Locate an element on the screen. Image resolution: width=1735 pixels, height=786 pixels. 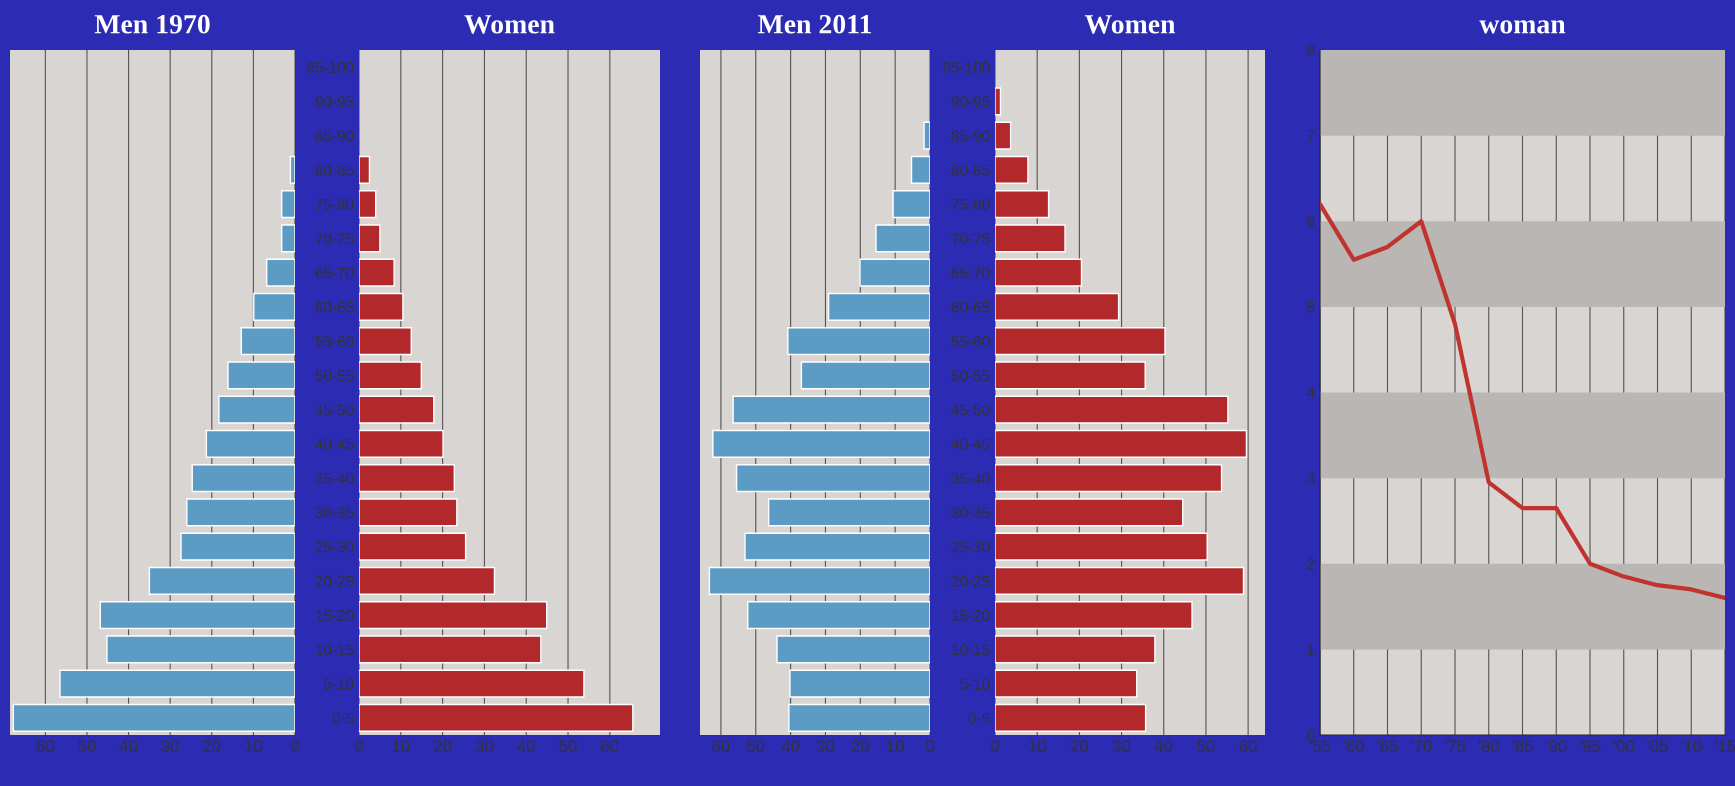
x-tick-label: '15 is located at coordinates (1724, 746).